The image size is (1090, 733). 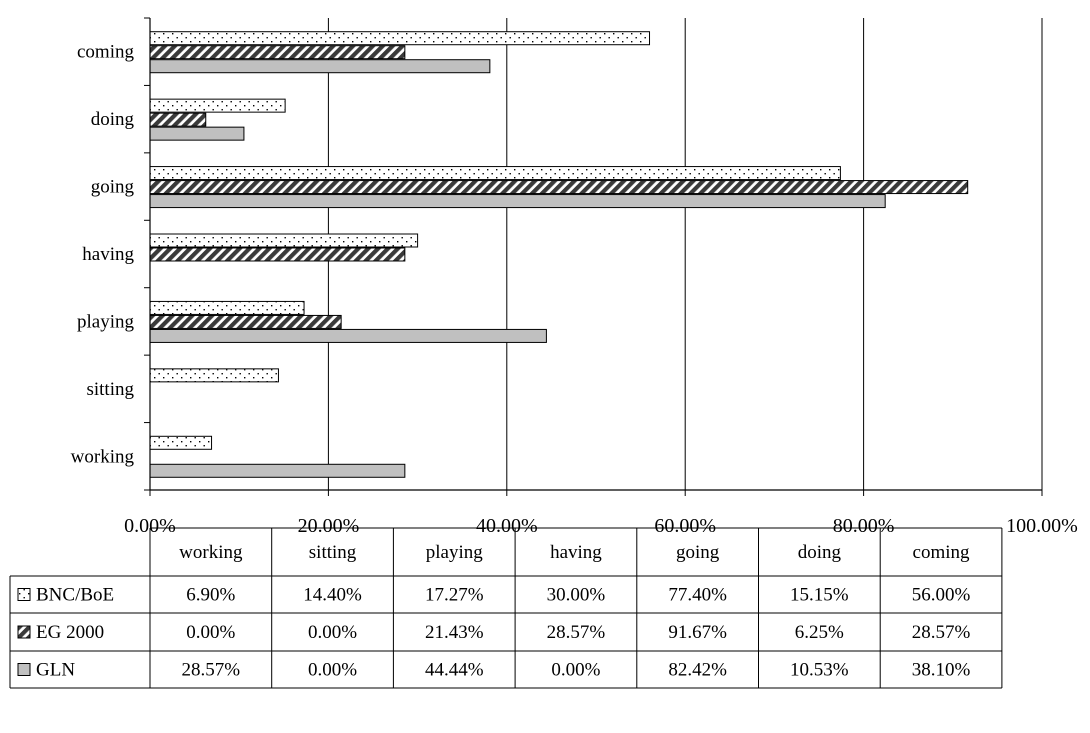 What do you see at coordinates (454, 632) in the screenshot?
I see `table-cell: 21.43%` at bounding box center [454, 632].